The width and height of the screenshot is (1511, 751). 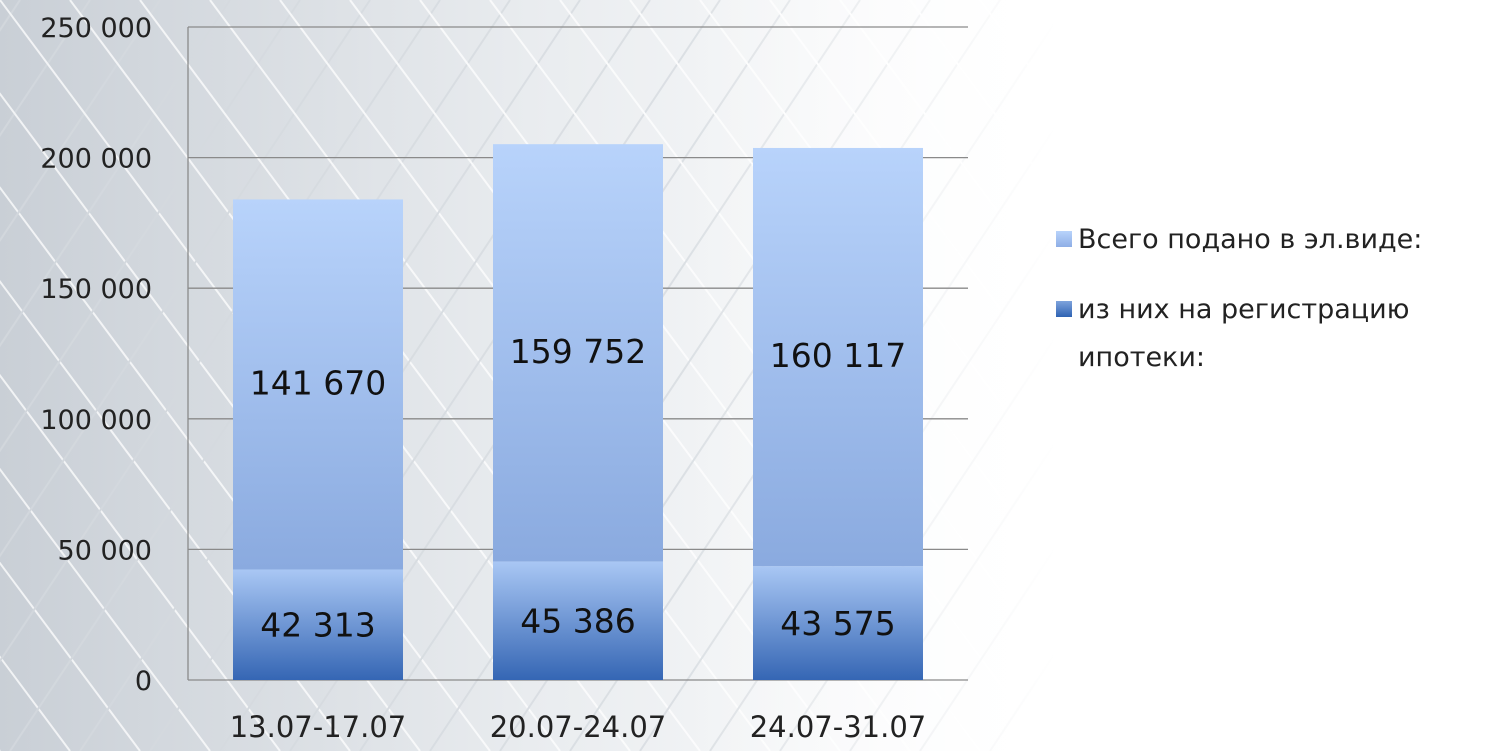 I want to click on y-tick-label: 0, so click(x=143, y=681).